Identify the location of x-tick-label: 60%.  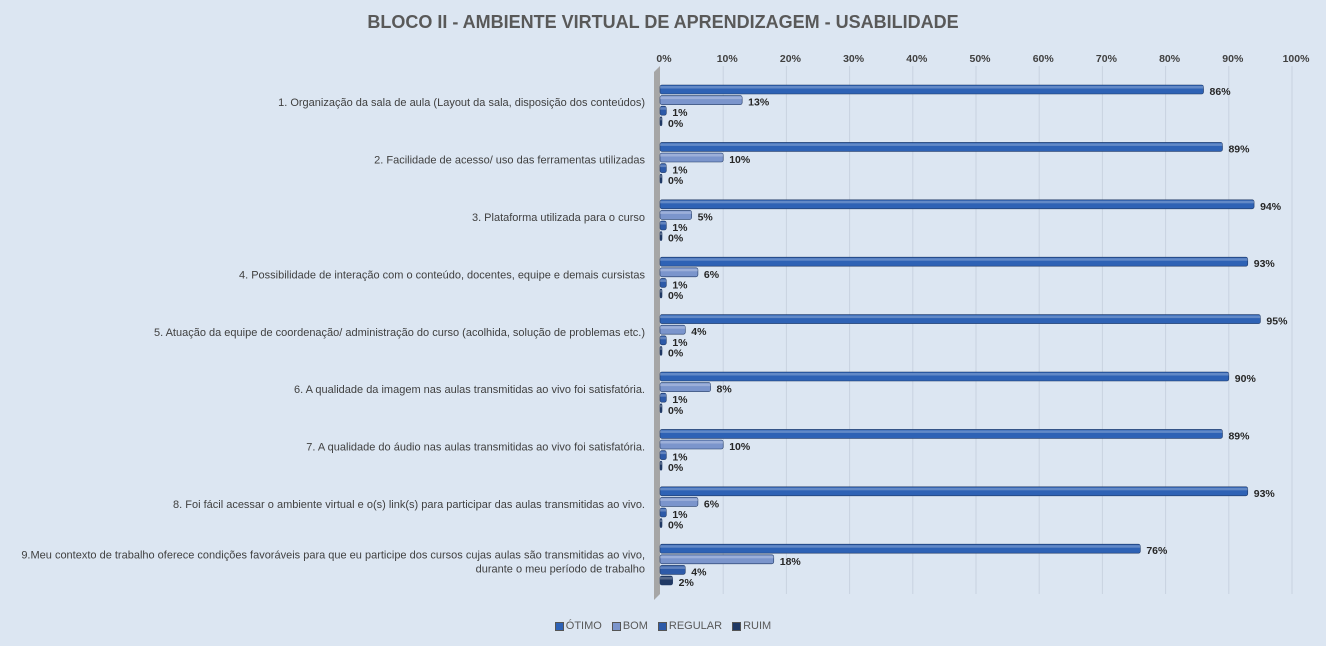
(1044, 59).